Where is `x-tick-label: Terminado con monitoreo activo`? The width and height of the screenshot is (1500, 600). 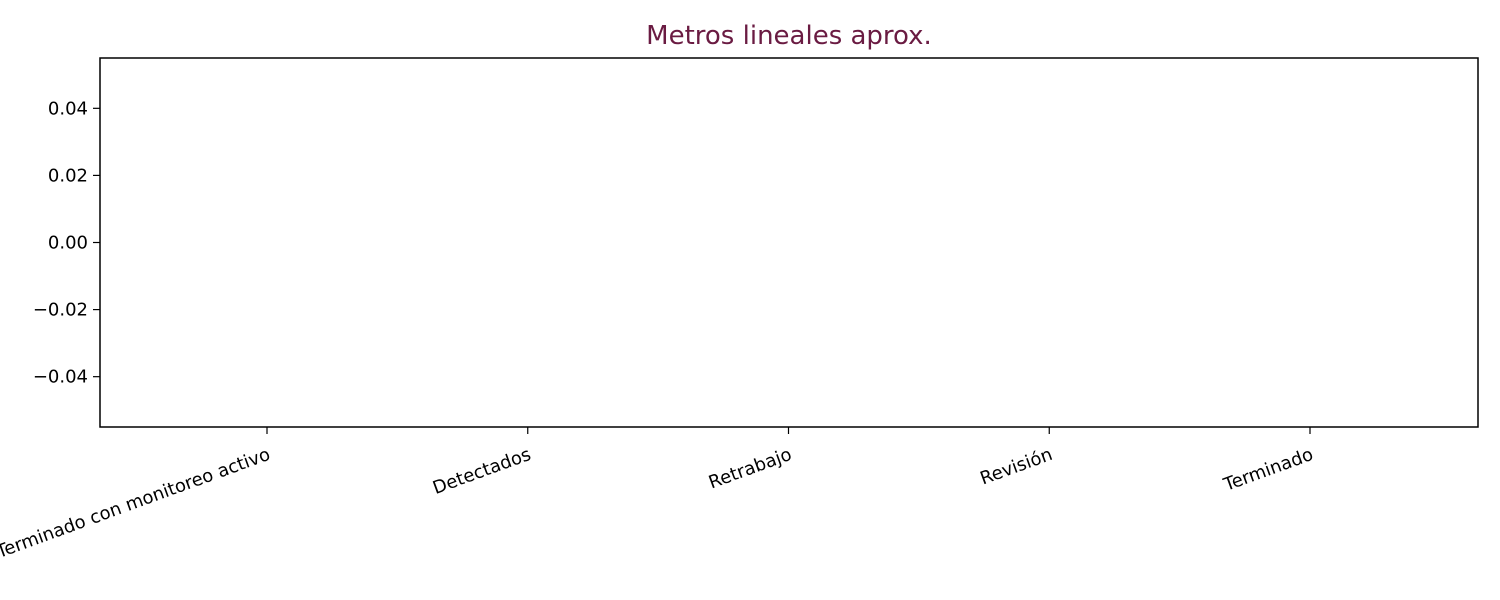 x-tick-label: Terminado con monitoreo activo is located at coordinates (136, 503).